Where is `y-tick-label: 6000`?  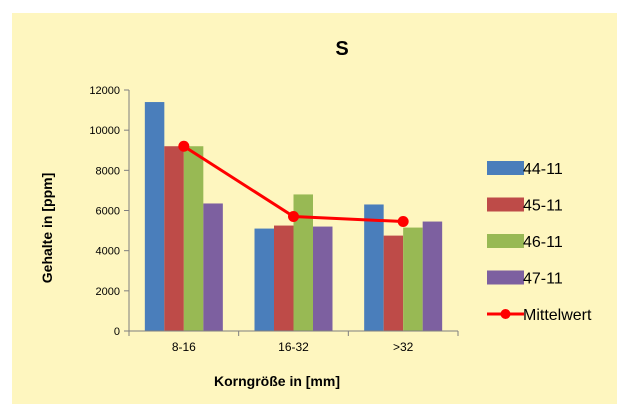
y-tick-label: 6000 is located at coordinates (108, 212).